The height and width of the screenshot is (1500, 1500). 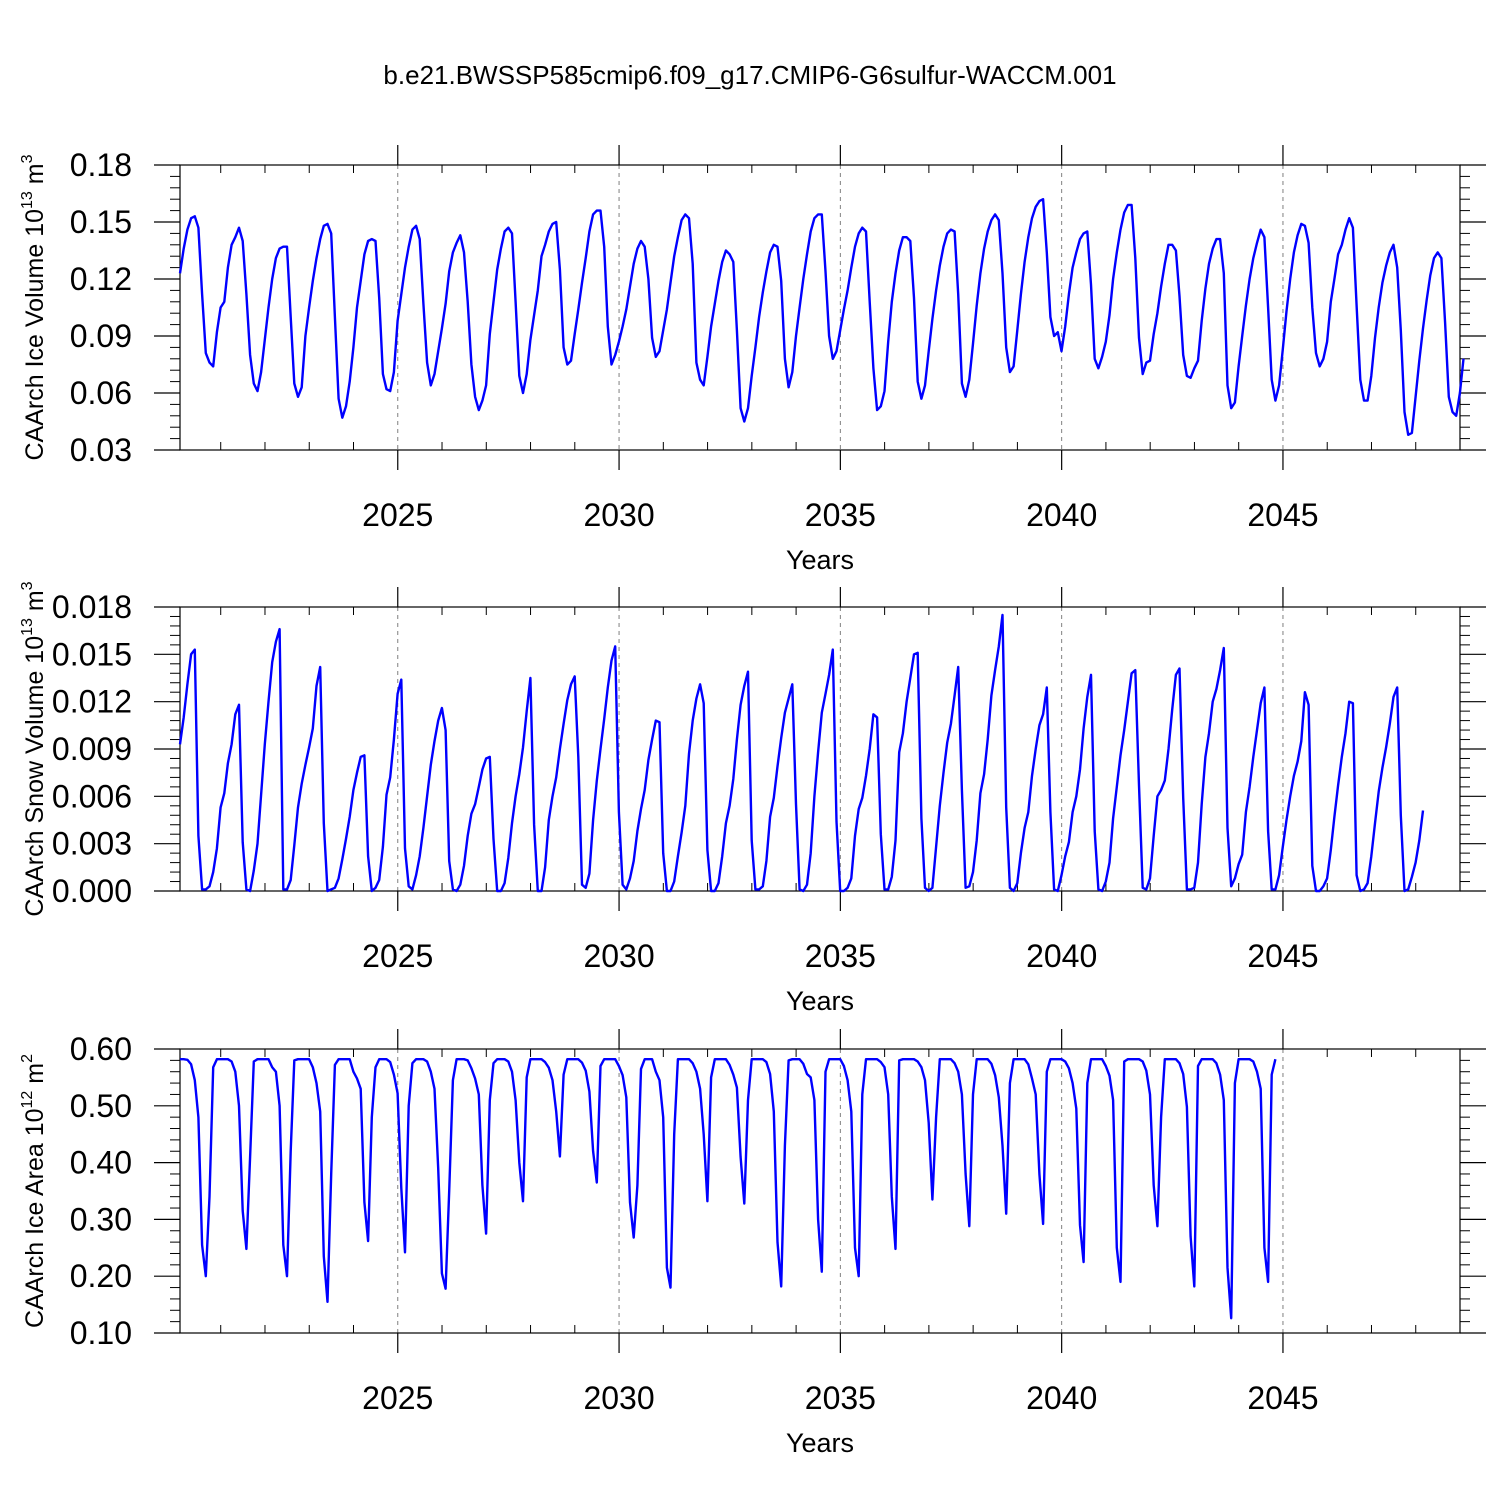 I want to click on y-tick-label: 0.09, so click(x=101, y=336).